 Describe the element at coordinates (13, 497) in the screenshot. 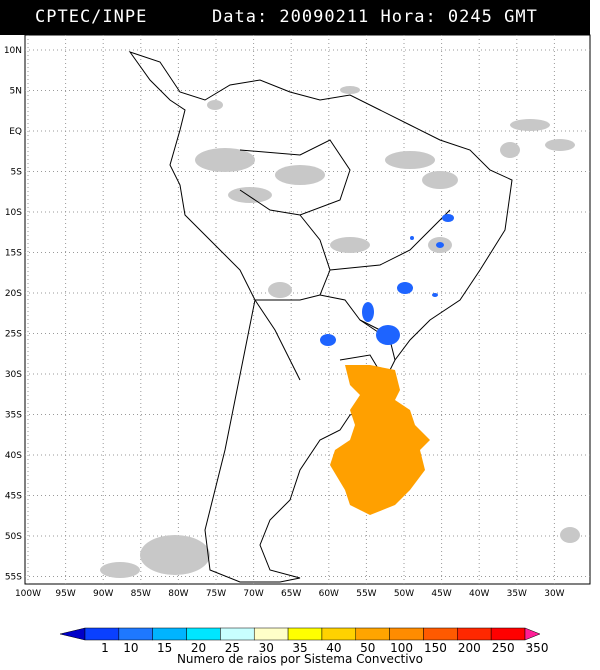

I see `latitude-label: 45S` at that location.